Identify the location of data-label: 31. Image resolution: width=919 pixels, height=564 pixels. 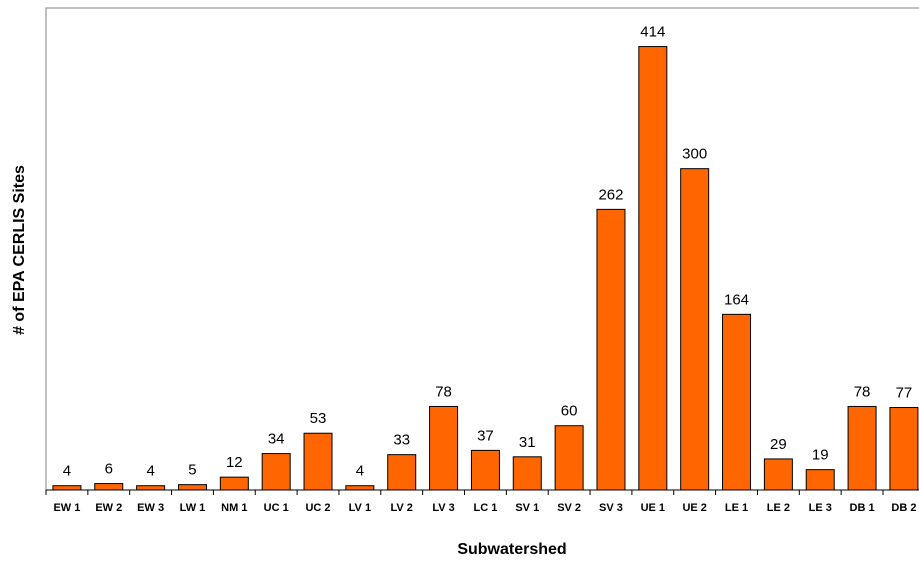
(527, 442).